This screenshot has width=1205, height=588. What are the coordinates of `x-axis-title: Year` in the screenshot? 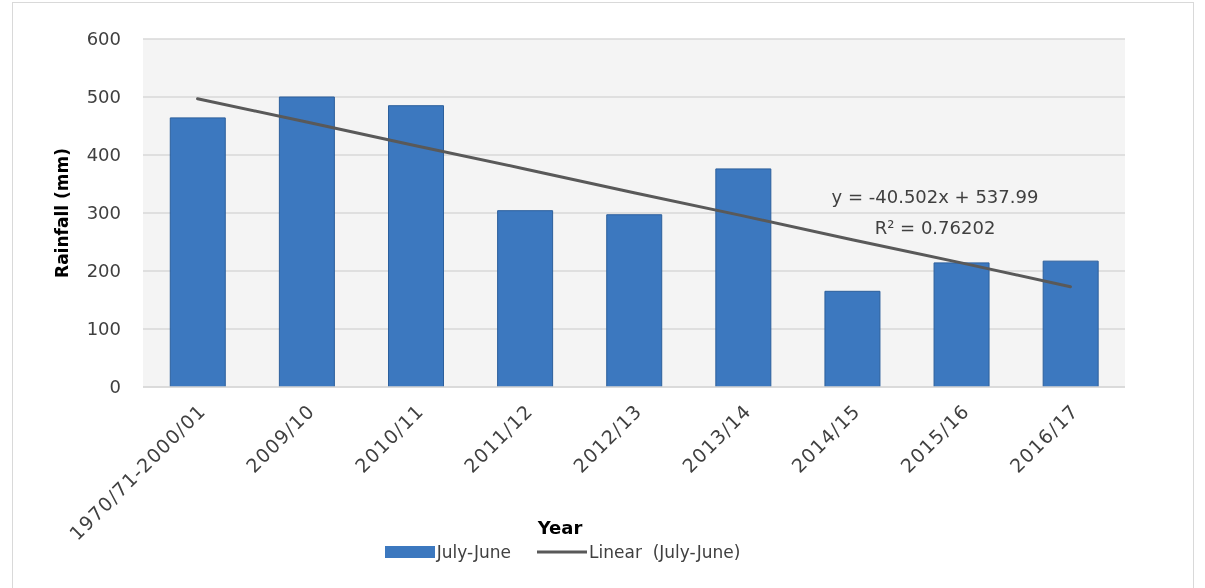 It's located at (559, 527).